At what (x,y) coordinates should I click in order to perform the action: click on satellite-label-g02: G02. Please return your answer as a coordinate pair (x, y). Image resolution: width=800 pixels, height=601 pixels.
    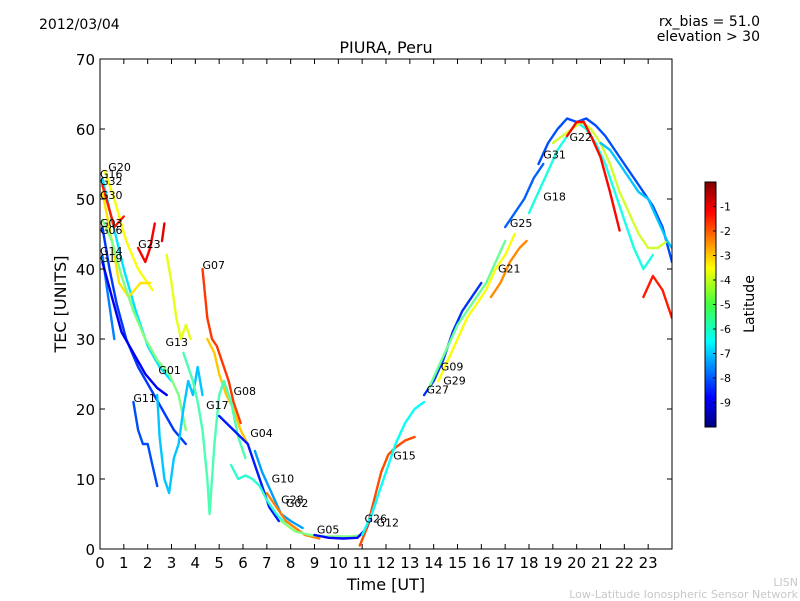
    Looking at the image, I should click on (297, 503).